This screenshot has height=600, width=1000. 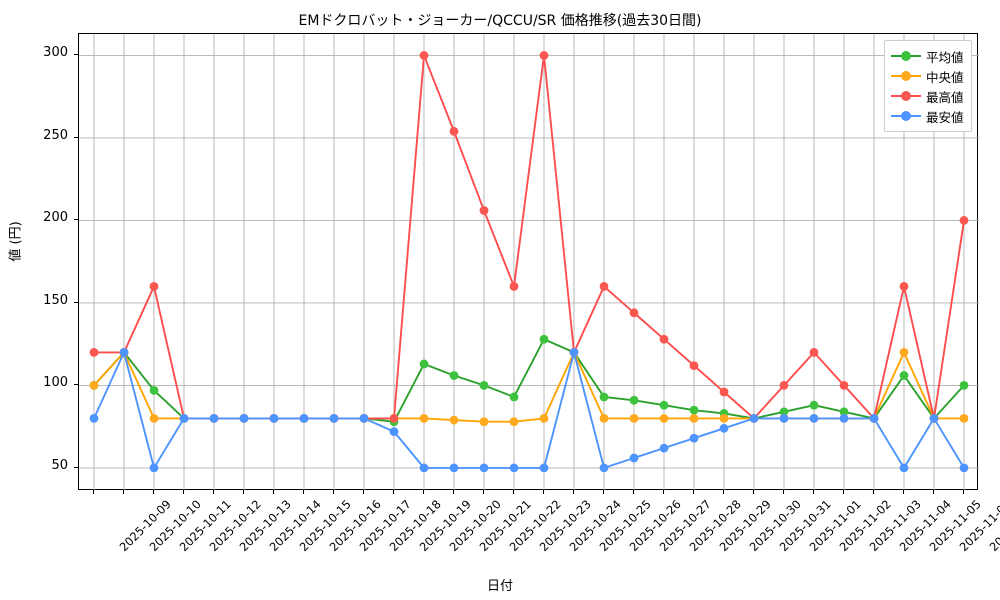 What do you see at coordinates (927, 56) in the screenshot?
I see `legend-item-0: 平均値` at bounding box center [927, 56].